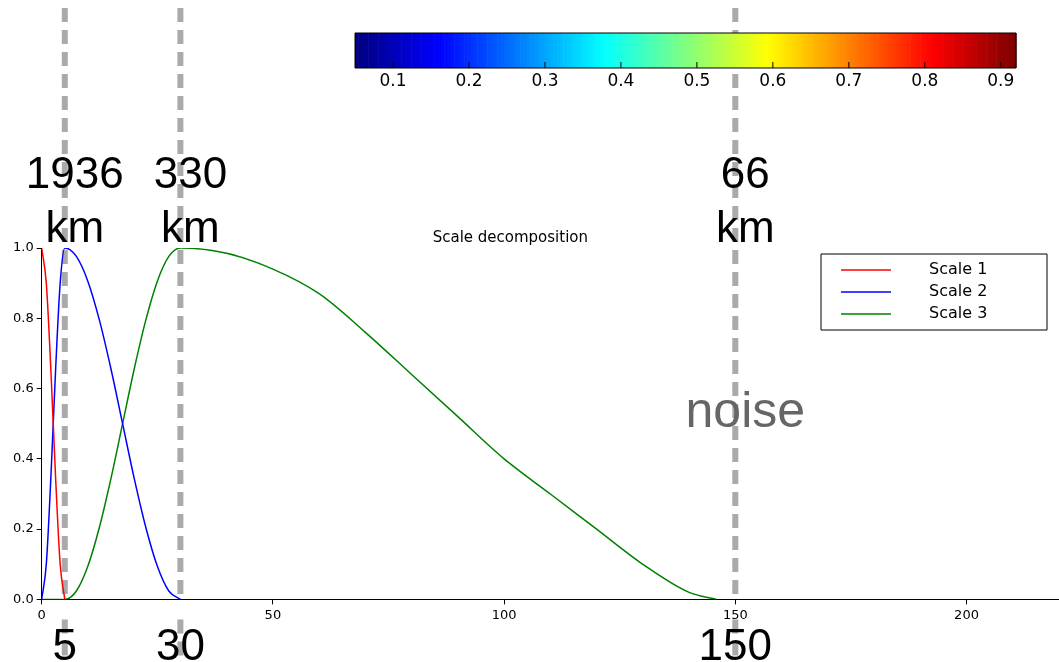 This screenshot has width=1059, height=662. What do you see at coordinates (41, 614) in the screenshot?
I see `x-tick-label: 0` at bounding box center [41, 614].